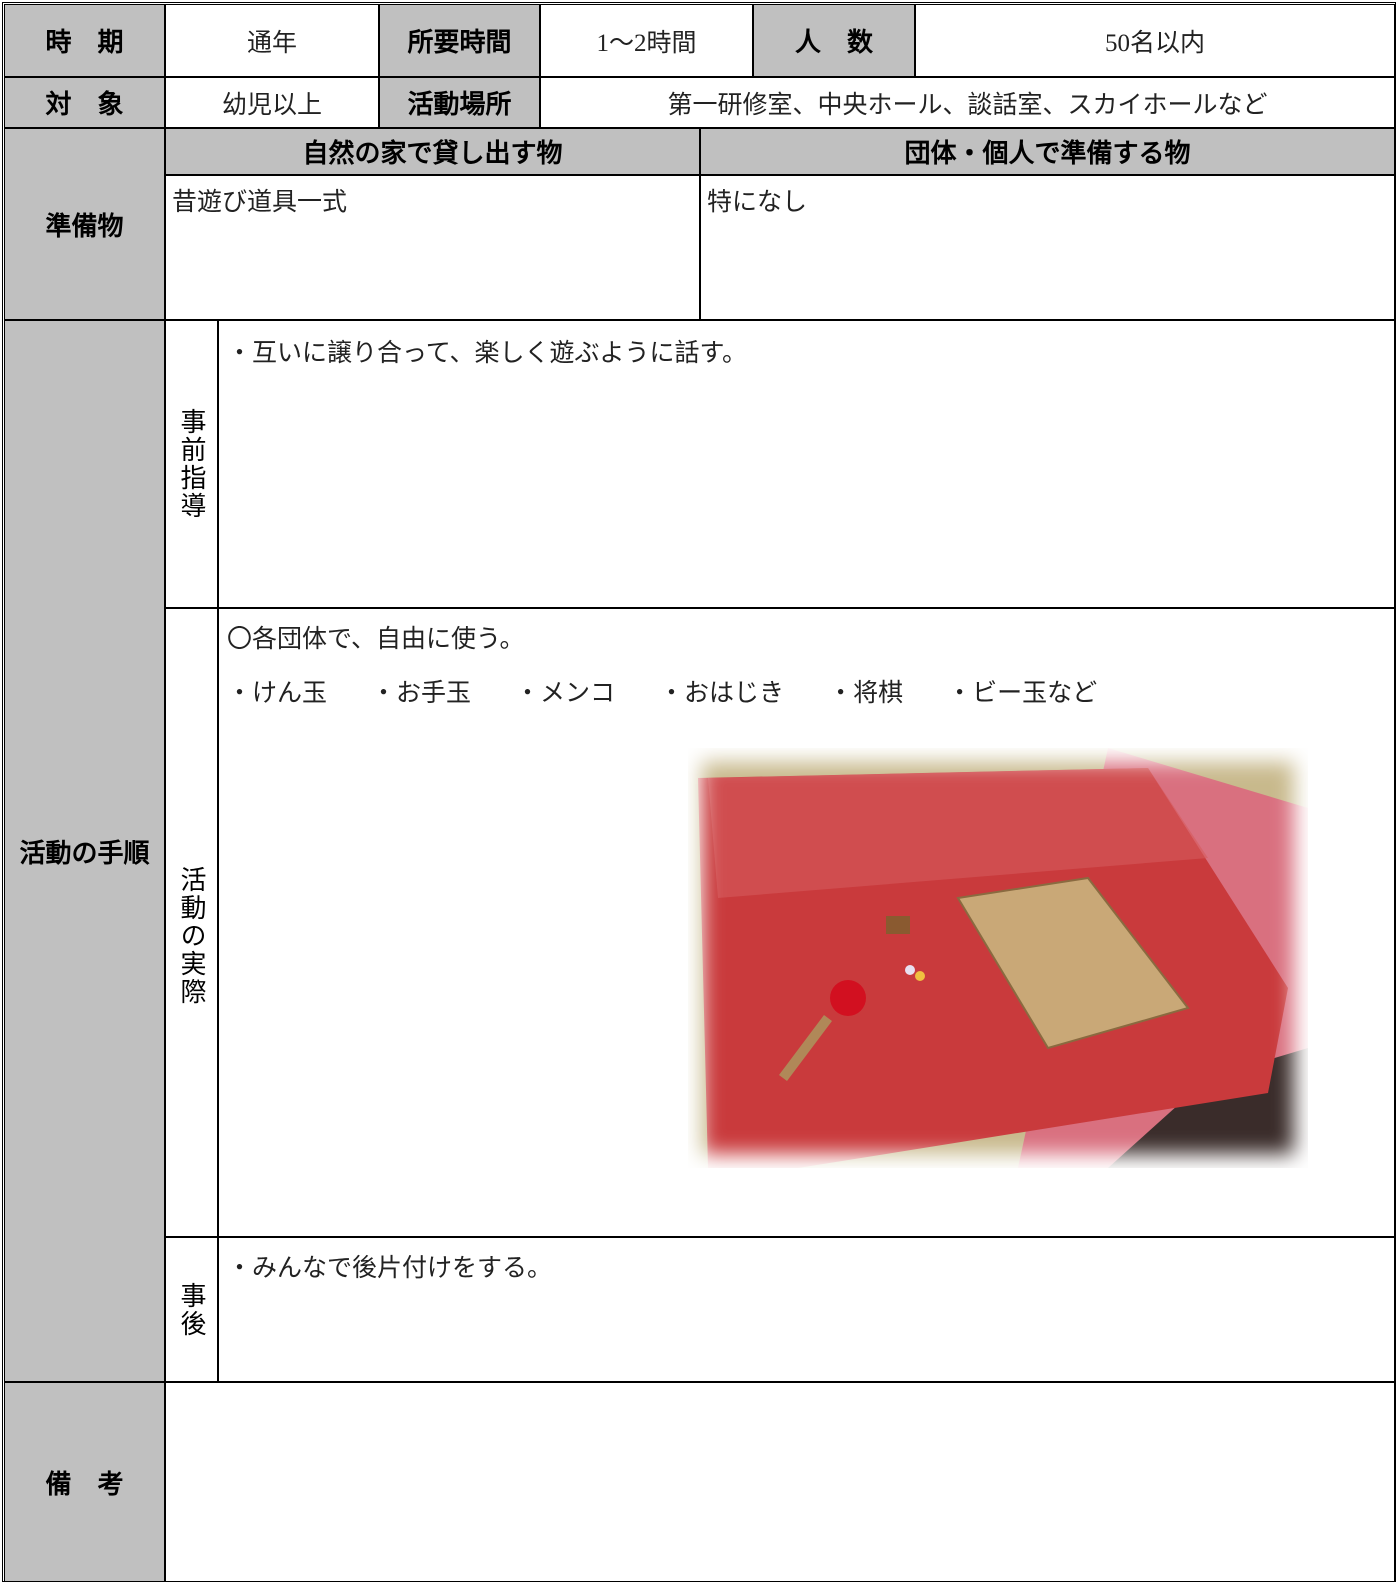 This screenshot has width=1400, height=1582. I want to click on value-cell: 幼児以上, so click(272, 102).